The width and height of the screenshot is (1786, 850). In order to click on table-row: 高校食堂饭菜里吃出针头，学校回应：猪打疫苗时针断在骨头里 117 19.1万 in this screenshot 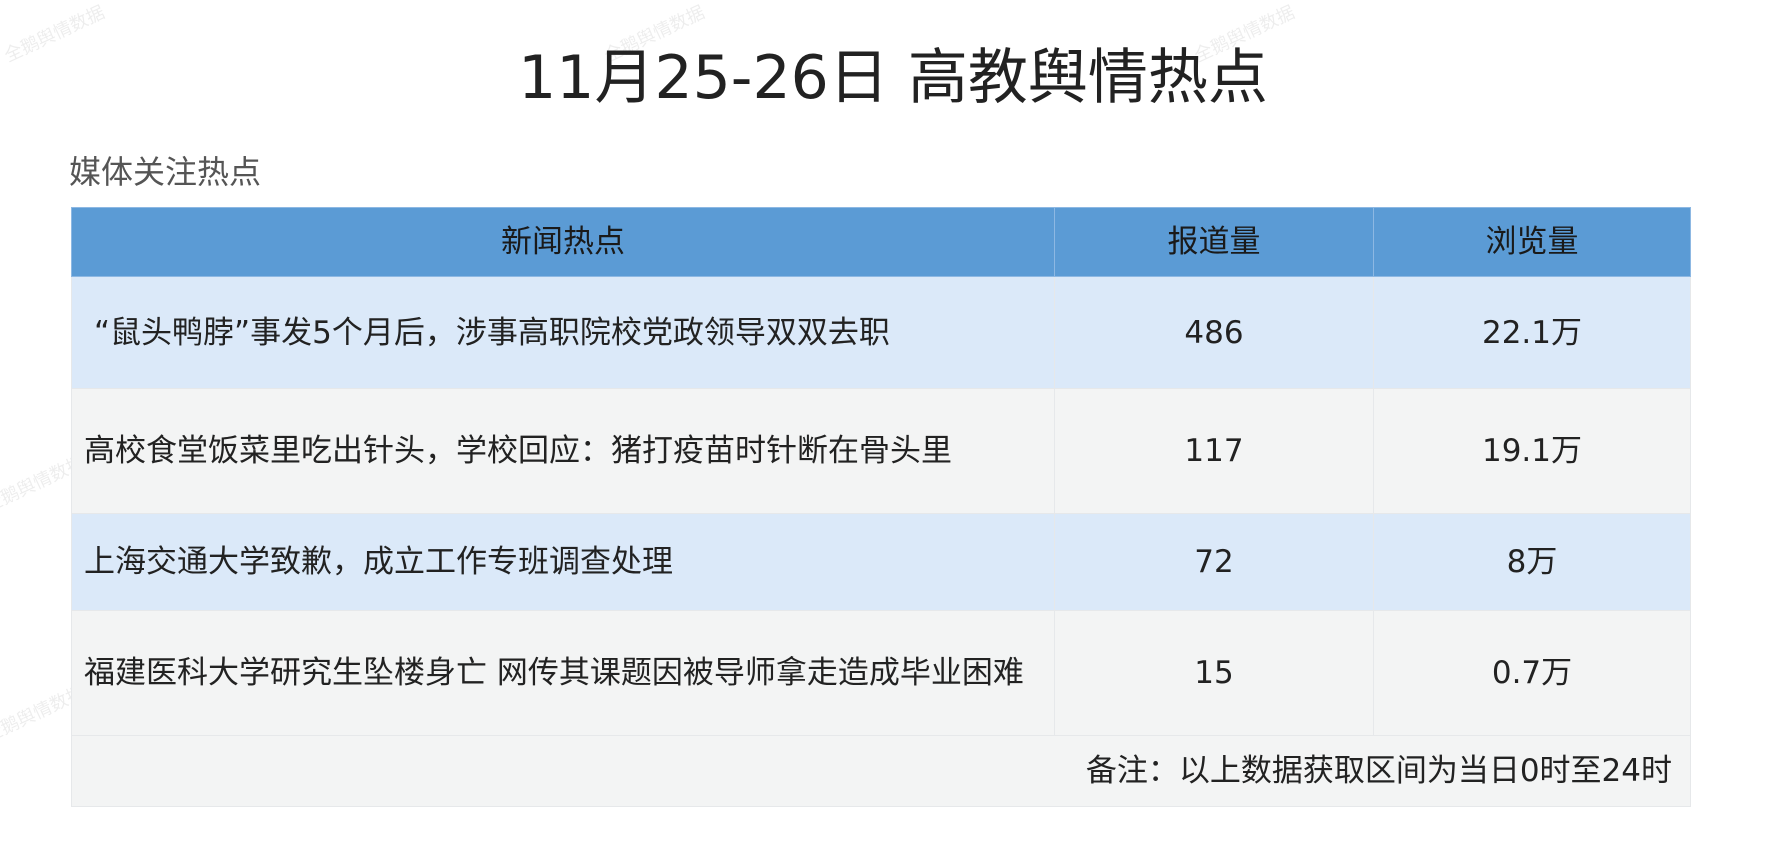, I will do `click(881, 451)`.